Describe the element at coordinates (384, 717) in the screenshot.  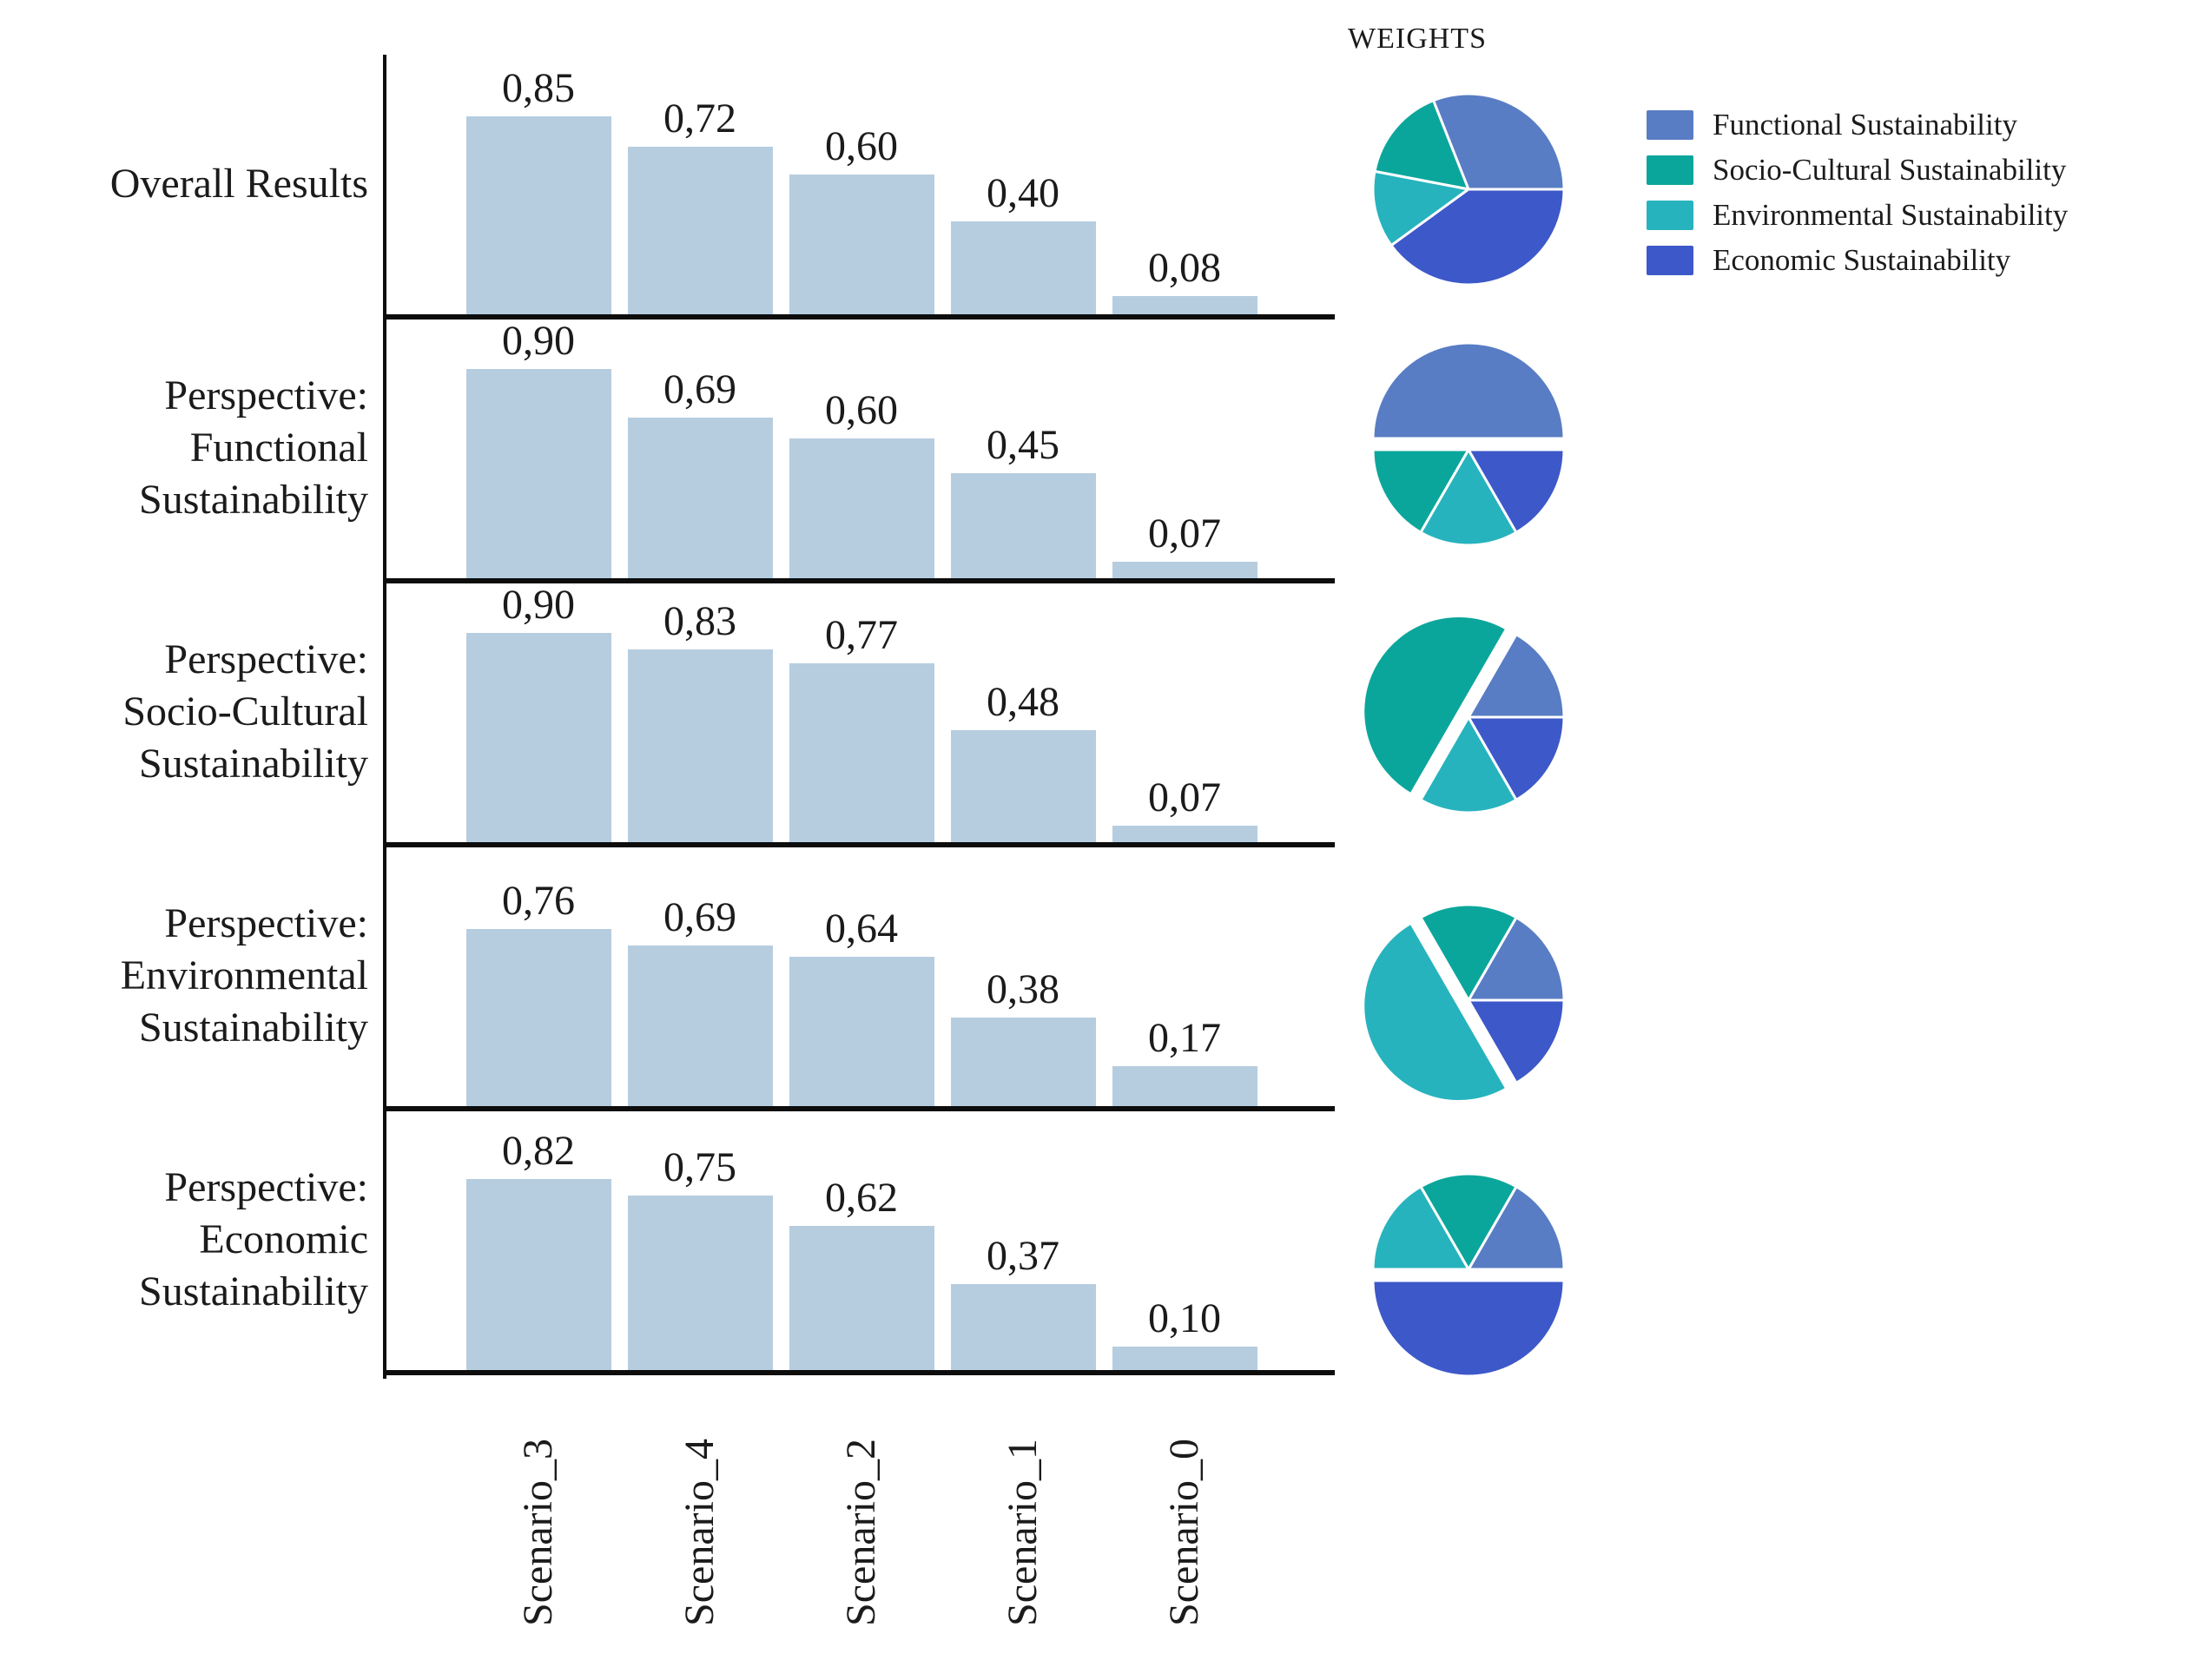
I see `y-axis-spine` at that location.